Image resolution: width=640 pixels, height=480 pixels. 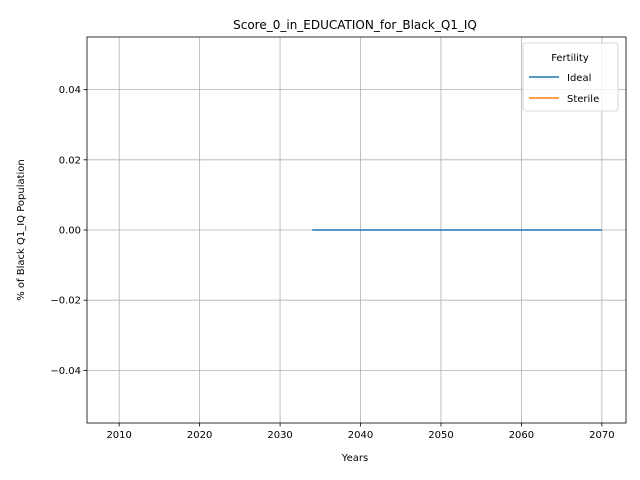 What do you see at coordinates (65, 301) in the screenshot?
I see `y-tick-label: −0.02` at bounding box center [65, 301].